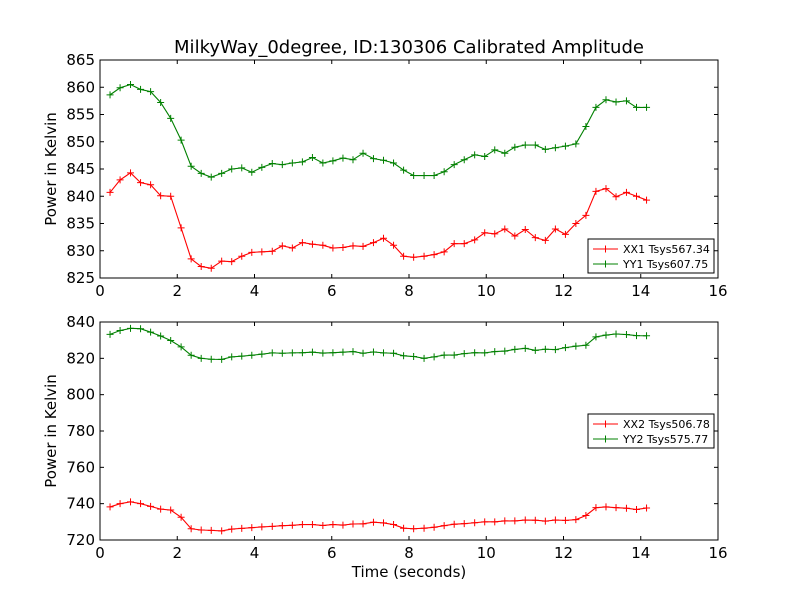 The image size is (800, 600). I want to click on legend-label: YY1 Tsys607.75, so click(665, 264).